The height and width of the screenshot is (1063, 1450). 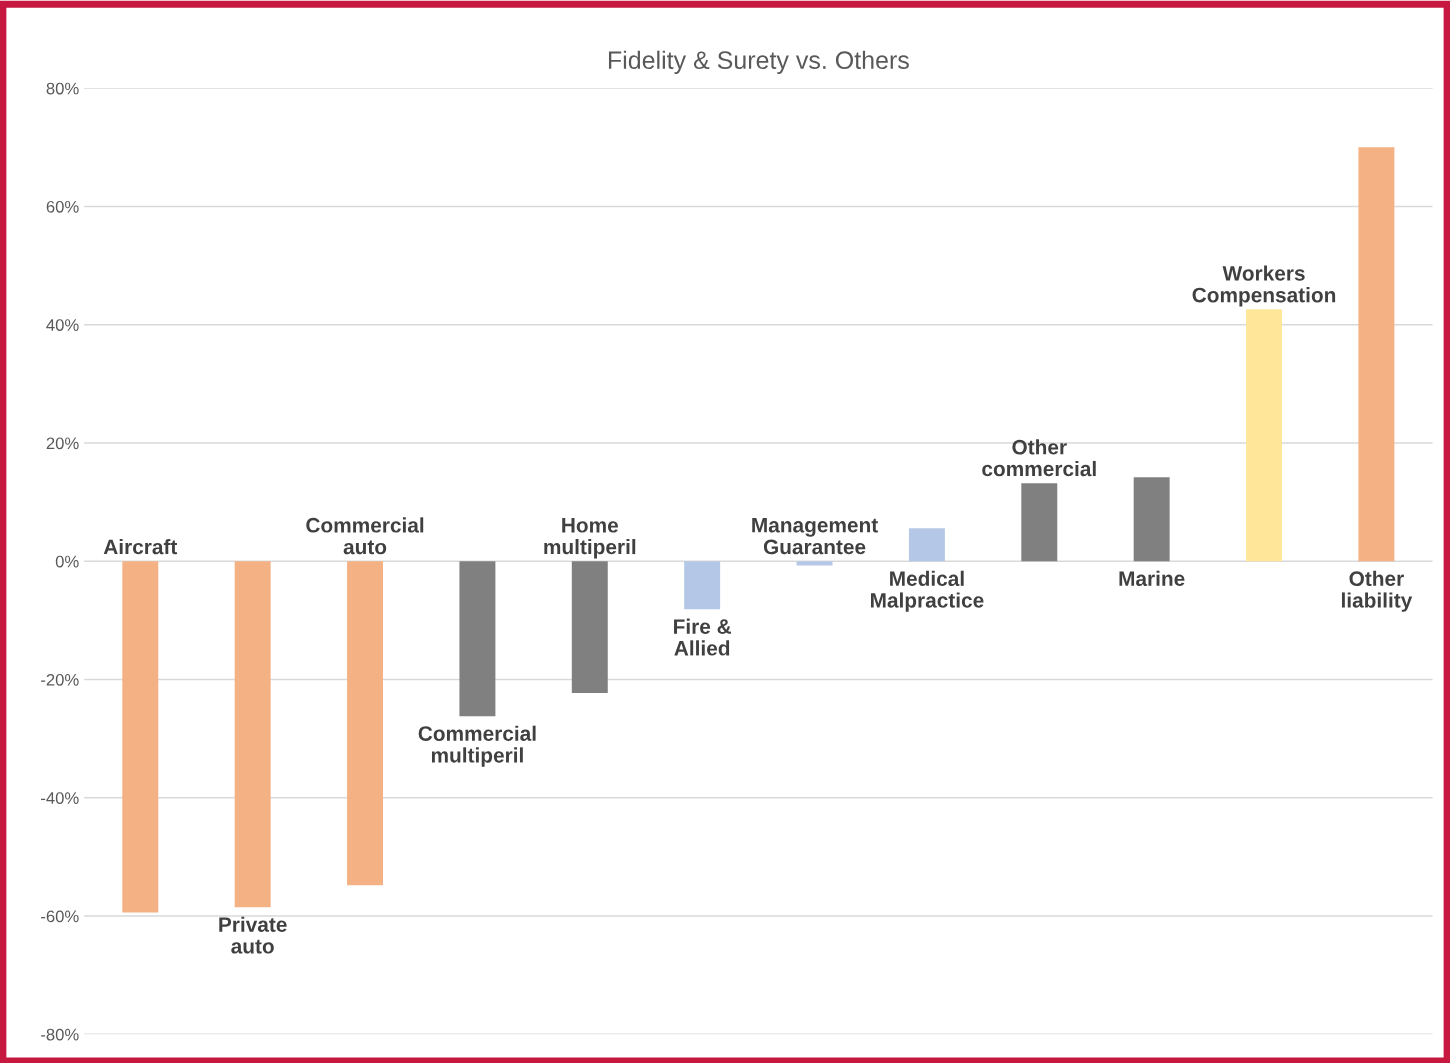 What do you see at coordinates (1377, 591) in the screenshot?
I see `x-tick-label: Other liability` at bounding box center [1377, 591].